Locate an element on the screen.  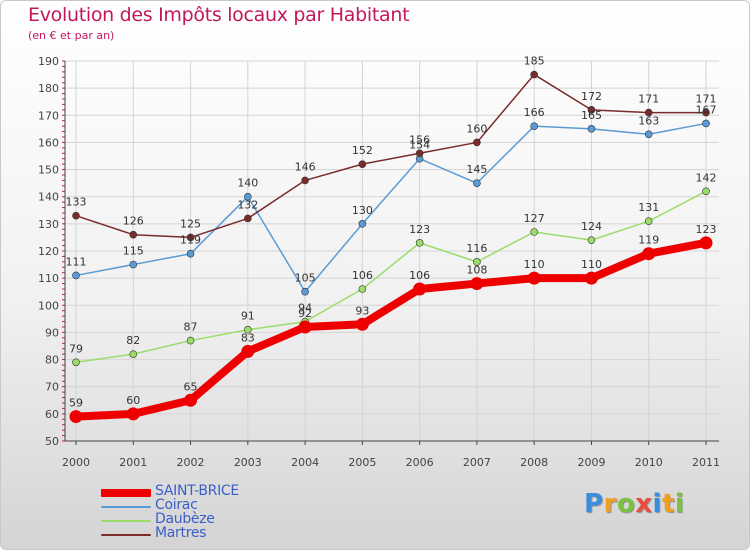
data-label: 165 is located at coordinates (591, 115).